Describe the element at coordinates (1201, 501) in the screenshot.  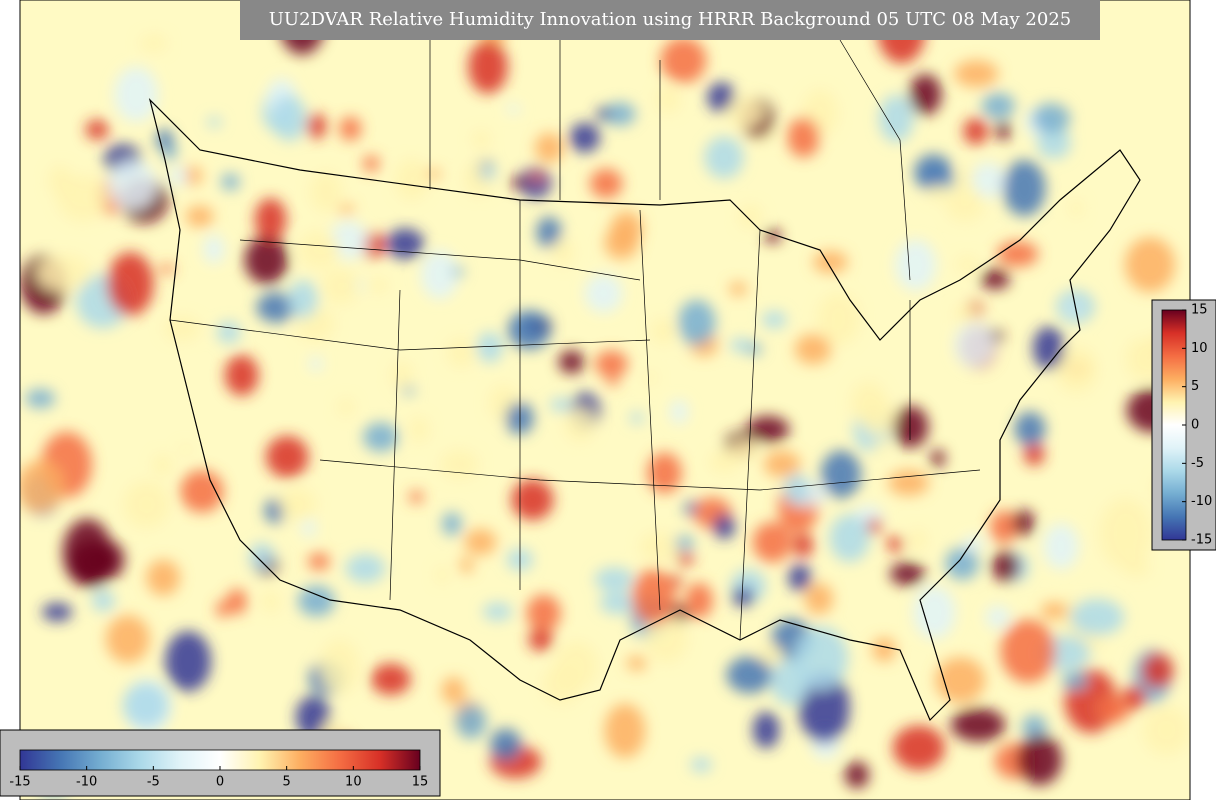
I see `colorbar-tick-label: -10` at that location.